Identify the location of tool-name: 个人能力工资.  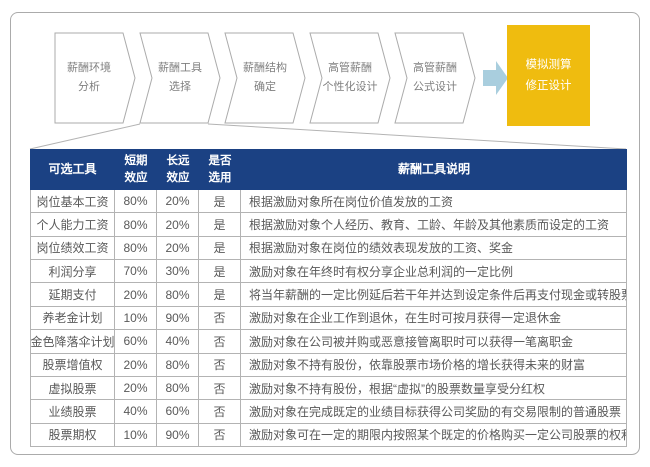
(73, 224).